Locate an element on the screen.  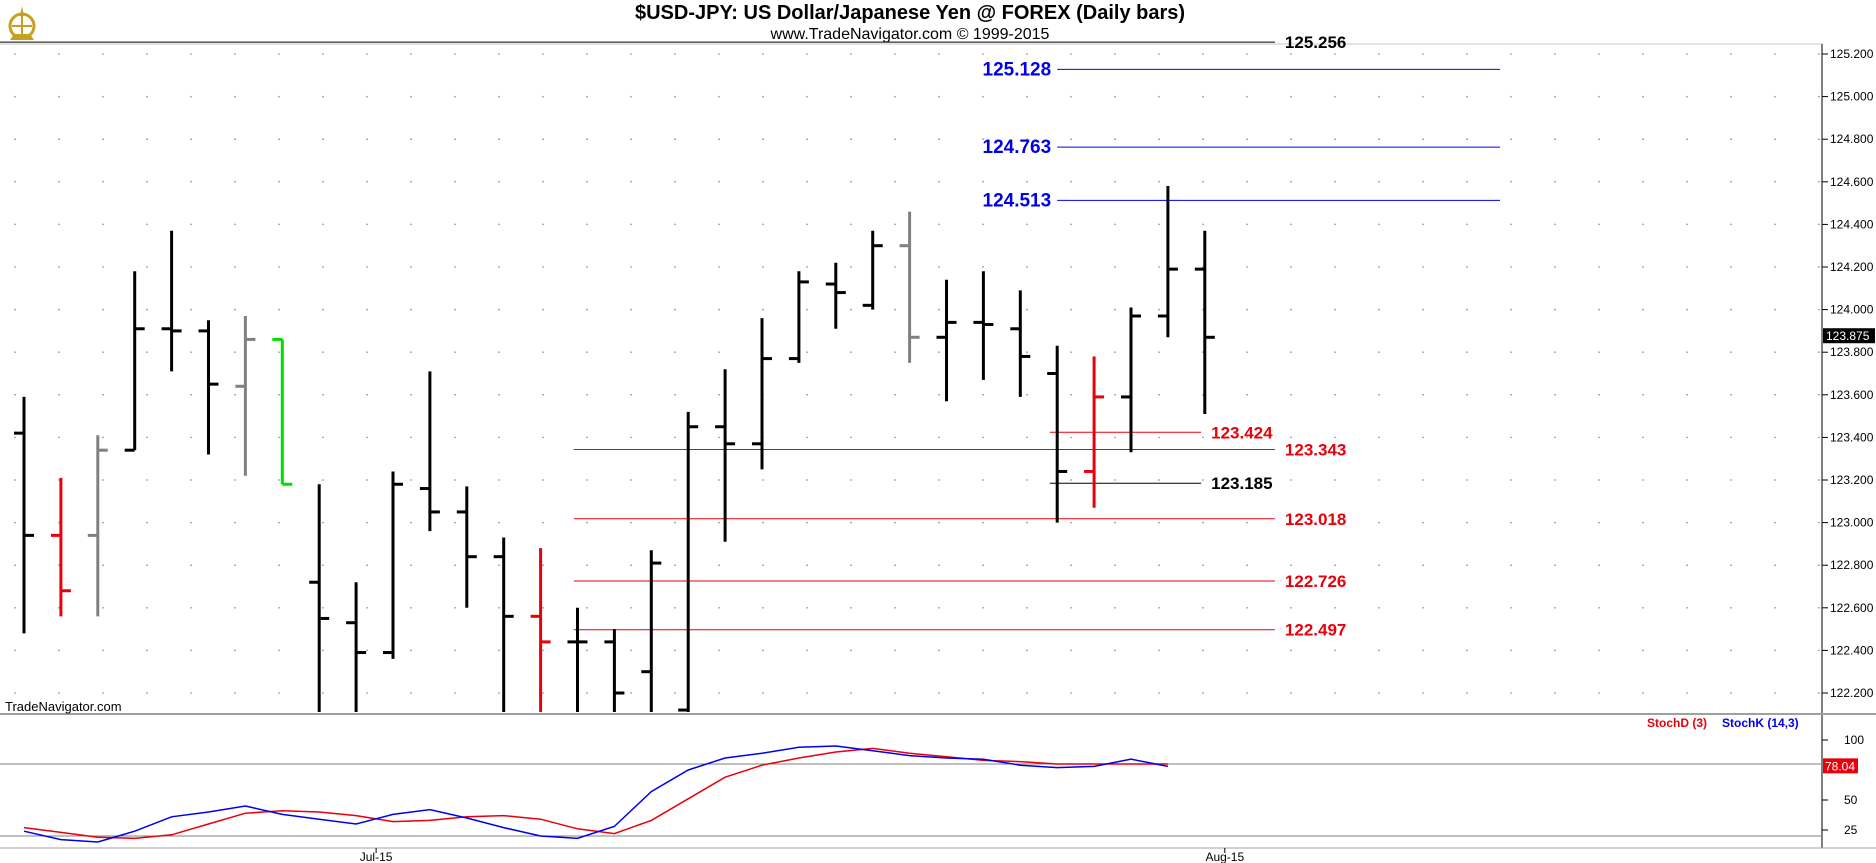
level-label-122.497: 122.497 is located at coordinates (1315, 630).